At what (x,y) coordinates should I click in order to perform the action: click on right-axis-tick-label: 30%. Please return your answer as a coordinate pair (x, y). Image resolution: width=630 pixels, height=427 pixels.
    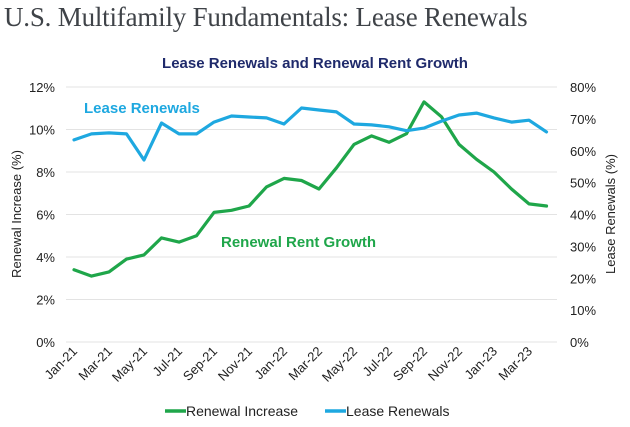
    Looking at the image, I should click on (583, 246).